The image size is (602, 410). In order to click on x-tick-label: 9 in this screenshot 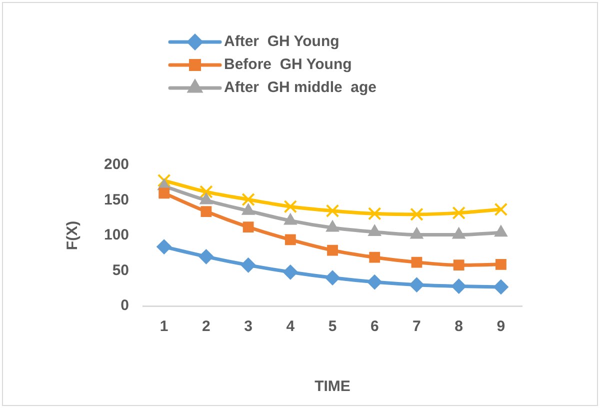, I will do `click(501, 327)`.